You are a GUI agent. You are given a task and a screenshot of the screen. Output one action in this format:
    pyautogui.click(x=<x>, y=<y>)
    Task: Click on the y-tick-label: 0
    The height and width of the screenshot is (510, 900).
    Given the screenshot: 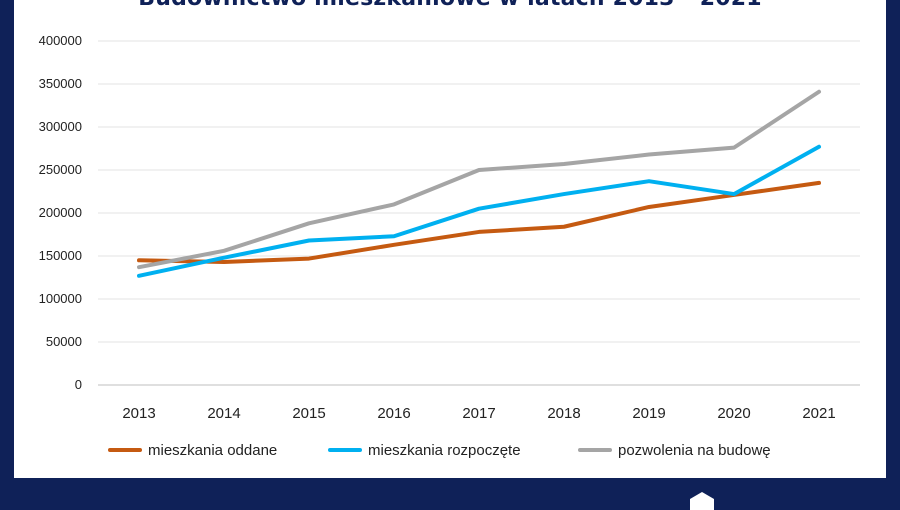 What is the action you would take?
    pyautogui.click(x=78, y=384)
    